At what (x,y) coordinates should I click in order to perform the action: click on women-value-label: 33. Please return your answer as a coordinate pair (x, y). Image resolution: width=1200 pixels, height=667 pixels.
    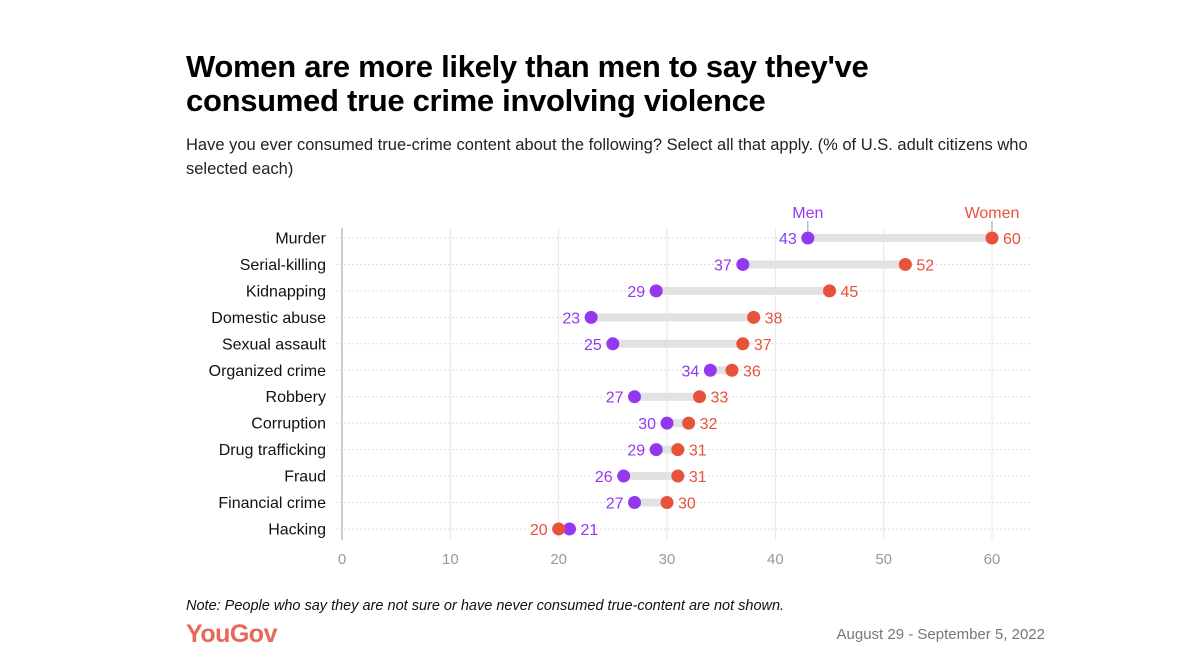
    Looking at the image, I should click on (720, 398).